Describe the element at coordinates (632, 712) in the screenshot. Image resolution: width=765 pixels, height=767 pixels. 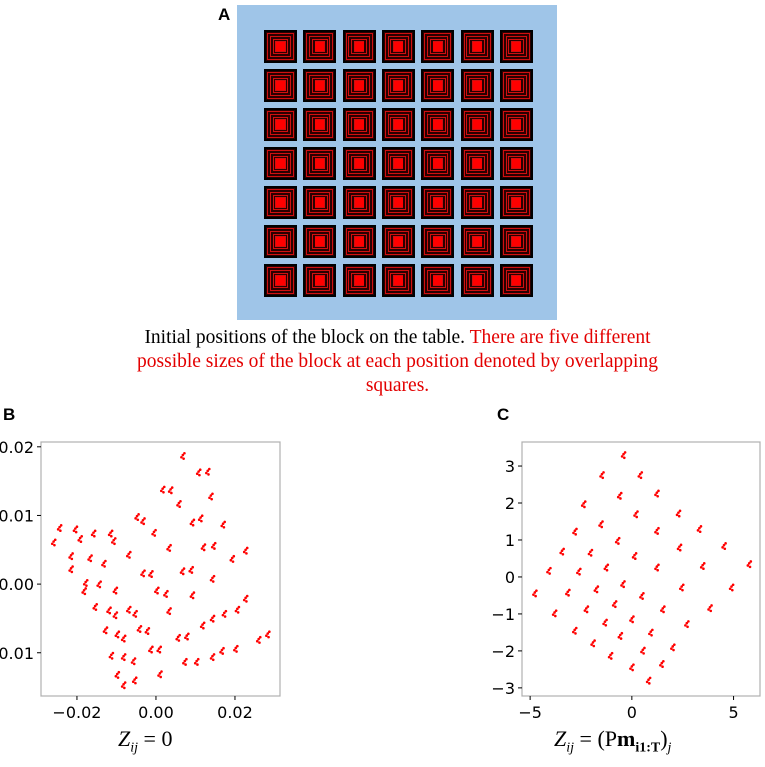
I see `x-tick-label: 0` at that location.